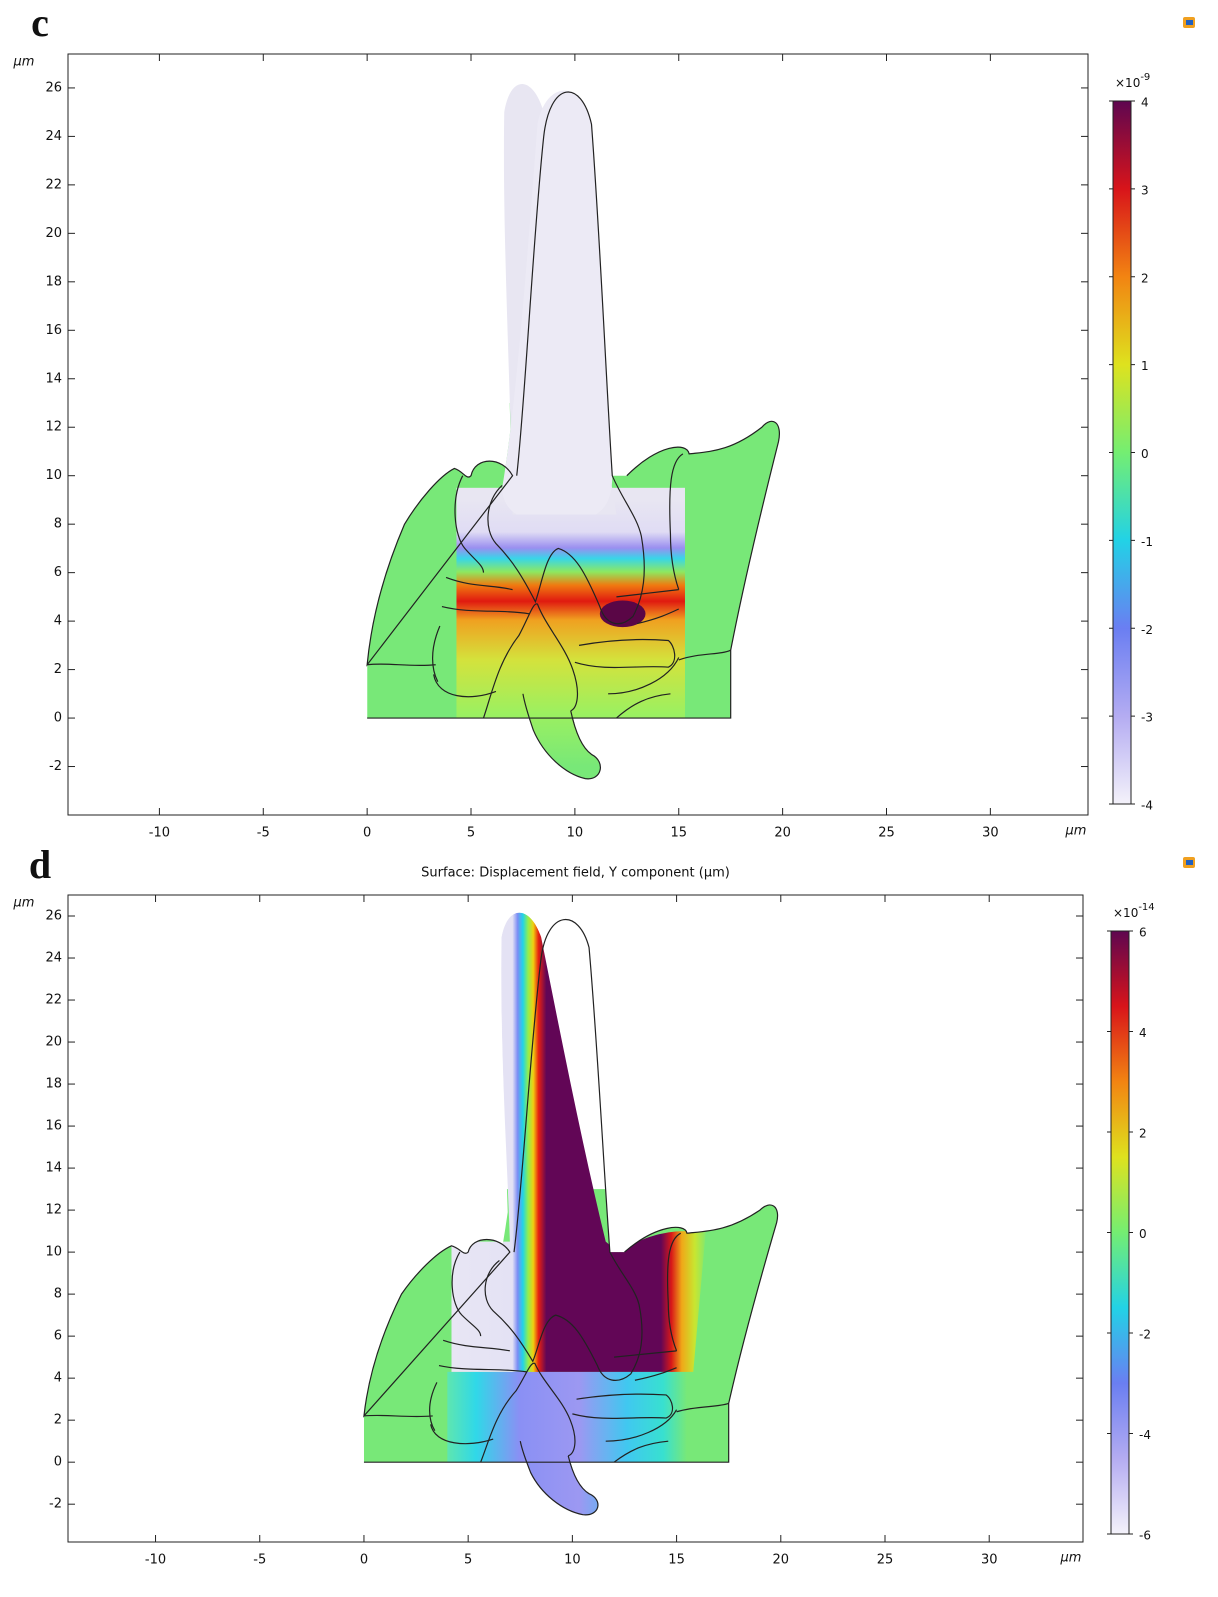 The width and height of the screenshot is (1218, 1597). I want to click on panel-label: d, so click(40, 864).